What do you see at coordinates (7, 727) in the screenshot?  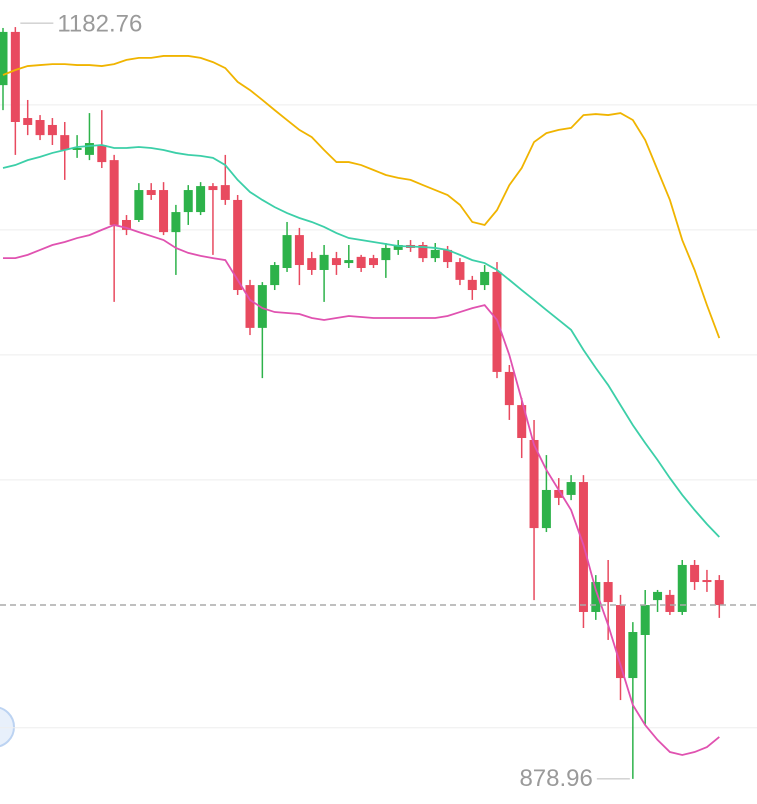 I see `side-handle` at bounding box center [7, 727].